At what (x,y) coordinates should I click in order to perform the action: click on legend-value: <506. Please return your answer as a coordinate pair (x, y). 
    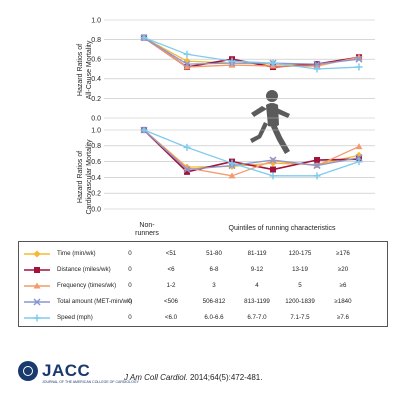
    Looking at the image, I should click on (171, 301).